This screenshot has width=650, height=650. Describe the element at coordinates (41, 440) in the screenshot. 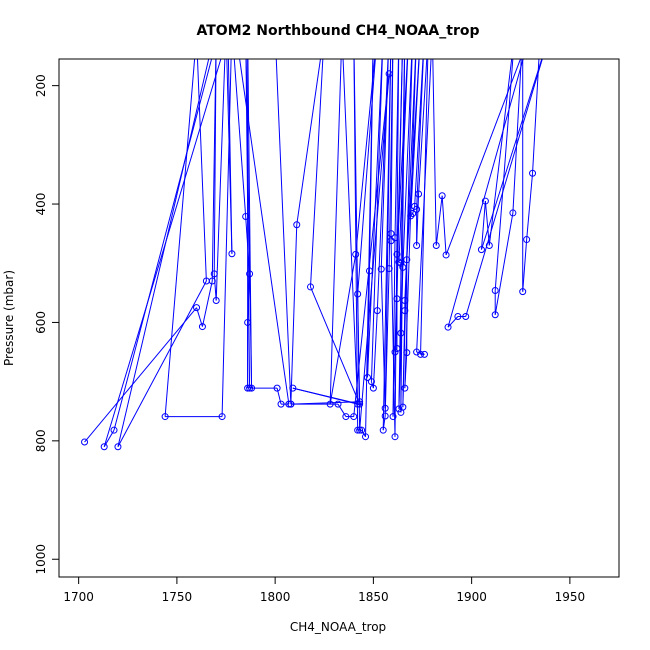

I see `y-tick-label: 800` at that location.